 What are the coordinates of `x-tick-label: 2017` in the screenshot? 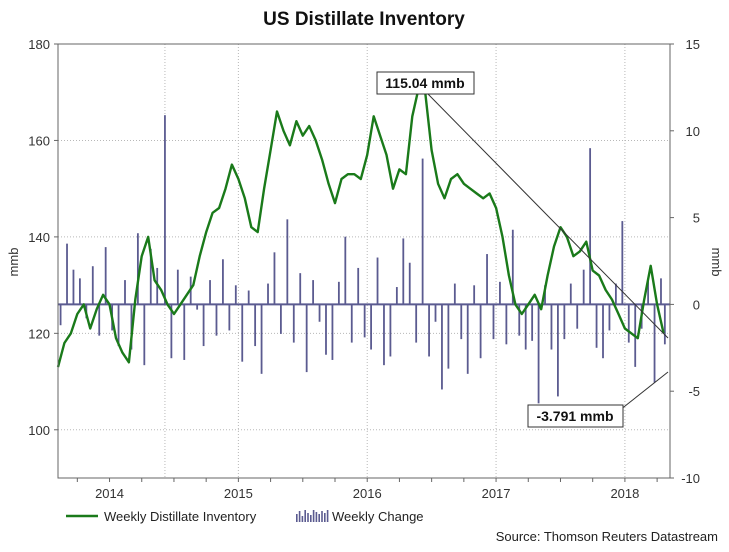 It's located at (496, 493).